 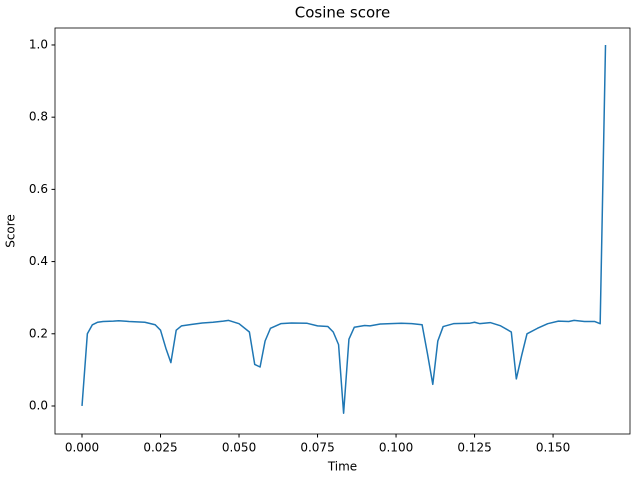 I want to click on chart-title: Cosine score, so click(x=342, y=13).